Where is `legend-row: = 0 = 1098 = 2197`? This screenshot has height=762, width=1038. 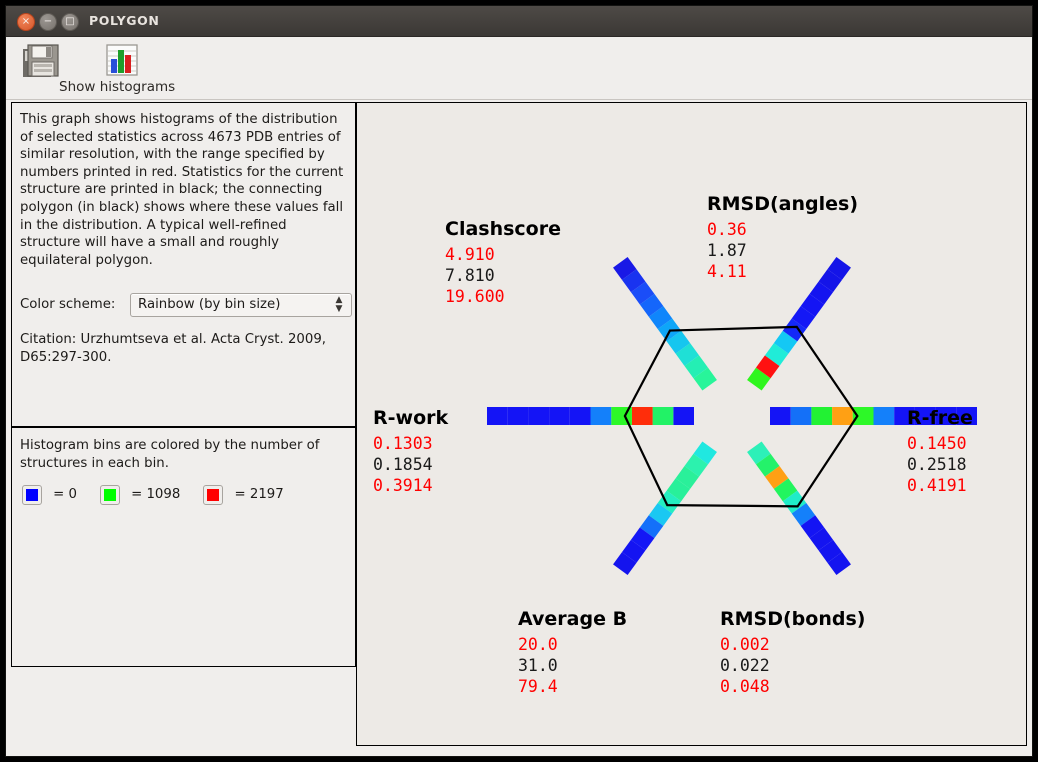
legend-row: = 0 = 1098 = 2197 is located at coordinates (162, 495).